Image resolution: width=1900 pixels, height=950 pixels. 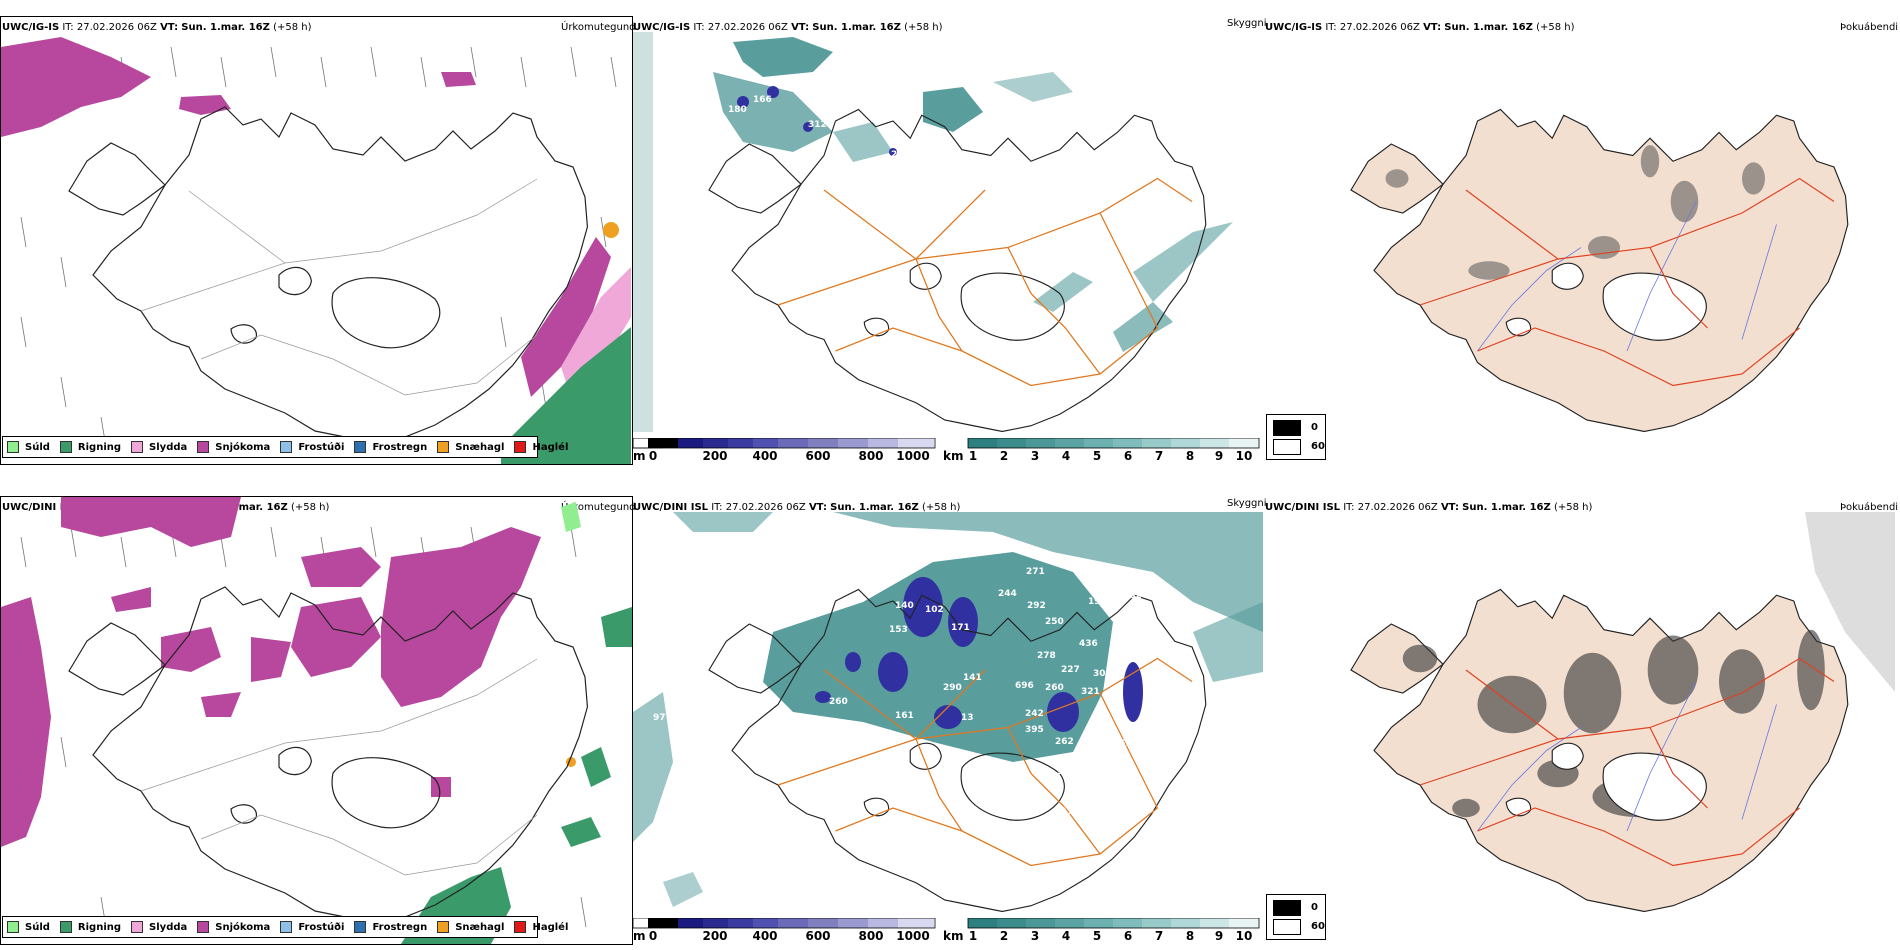 I want to click on row1-vis-title: Skyggni, so click(x=1247, y=23).